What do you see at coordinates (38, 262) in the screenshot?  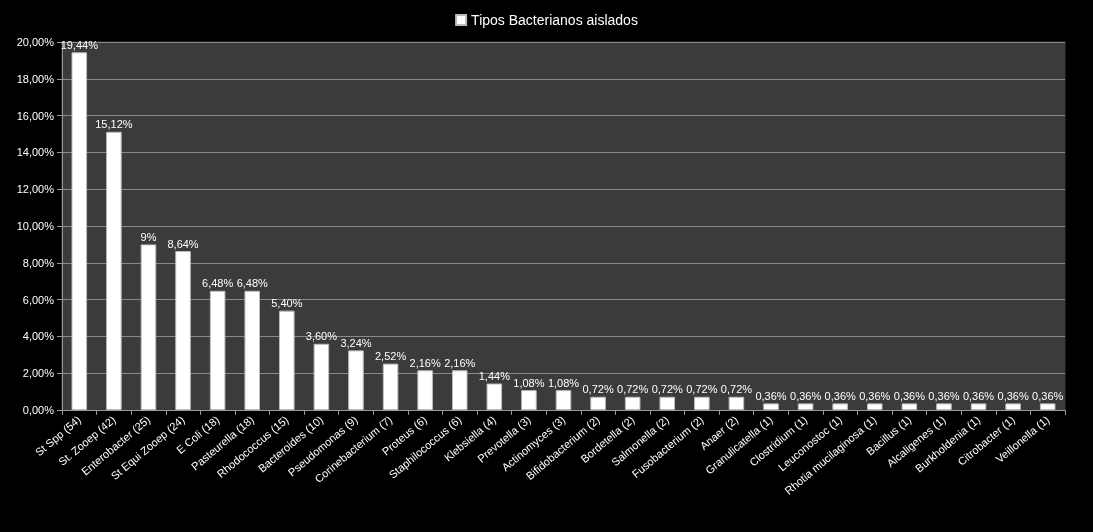 I see `y-tick-label: 8,00%` at bounding box center [38, 262].